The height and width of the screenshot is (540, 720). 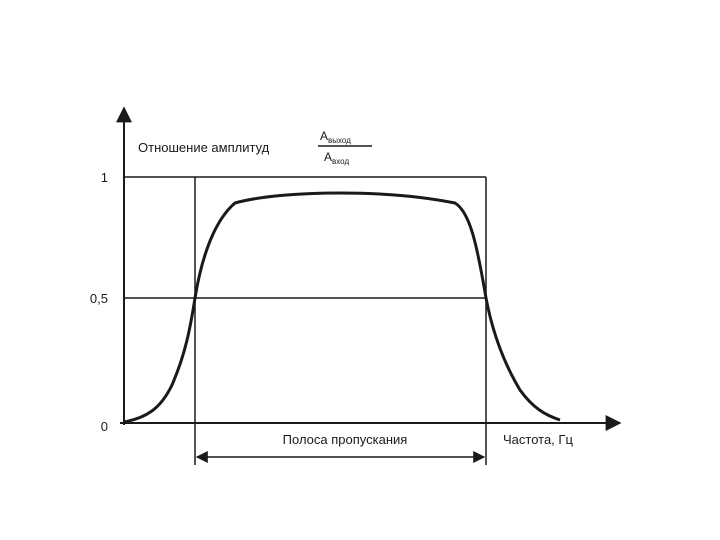 I want to click on passband-label-bg, so click(x=345, y=439).